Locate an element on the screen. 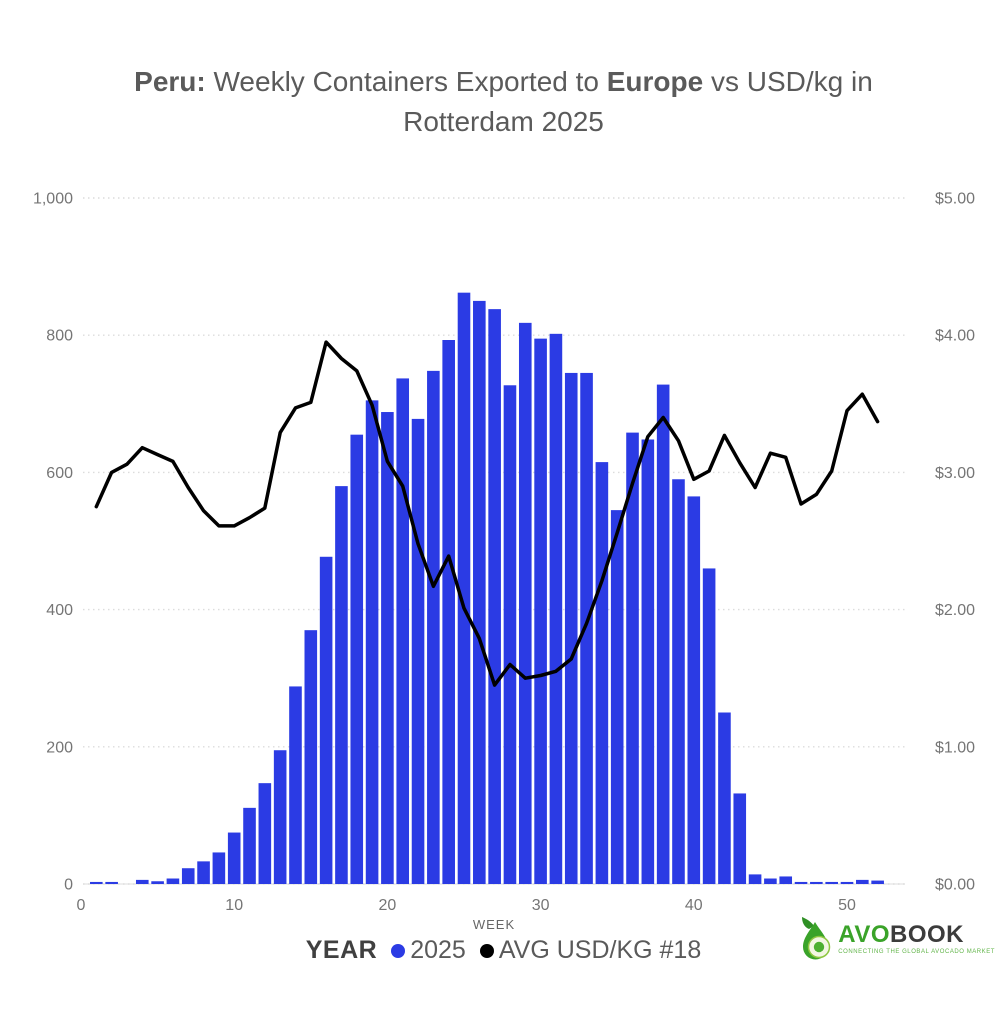 The height and width of the screenshot is (1024, 1007). legend-title: YEAR is located at coordinates (341, 950).